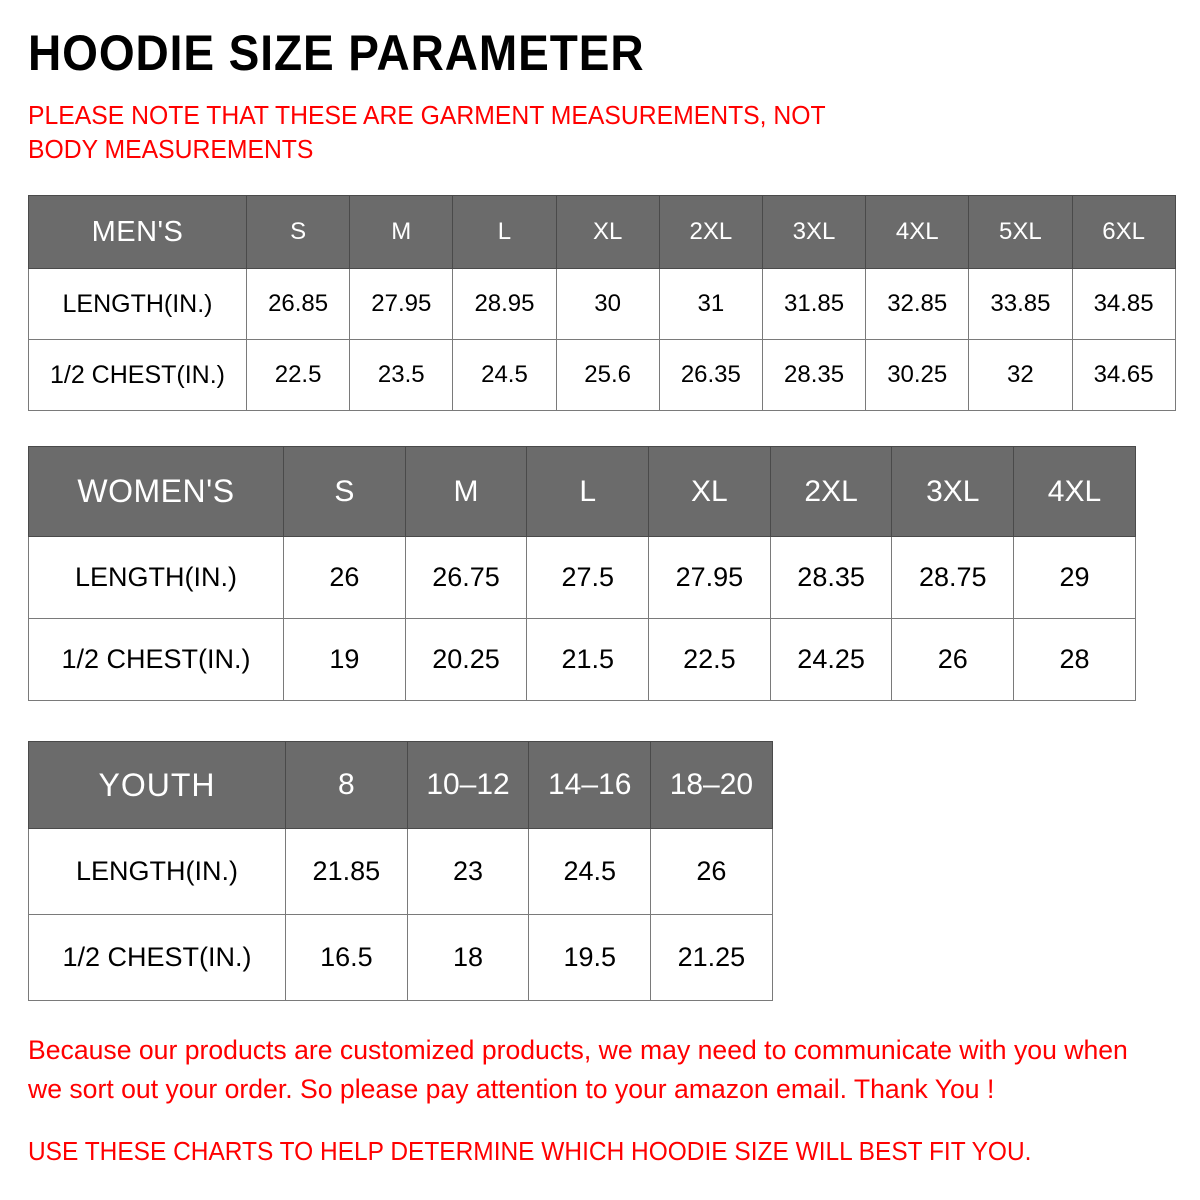 Image resolution: width=1200 pixels, height=1200 pixels. What do you see at coordinates (156, 492) in the screenshot?
I see `womens-table-label: WOMEN'S` at bounding box center [156, 492].